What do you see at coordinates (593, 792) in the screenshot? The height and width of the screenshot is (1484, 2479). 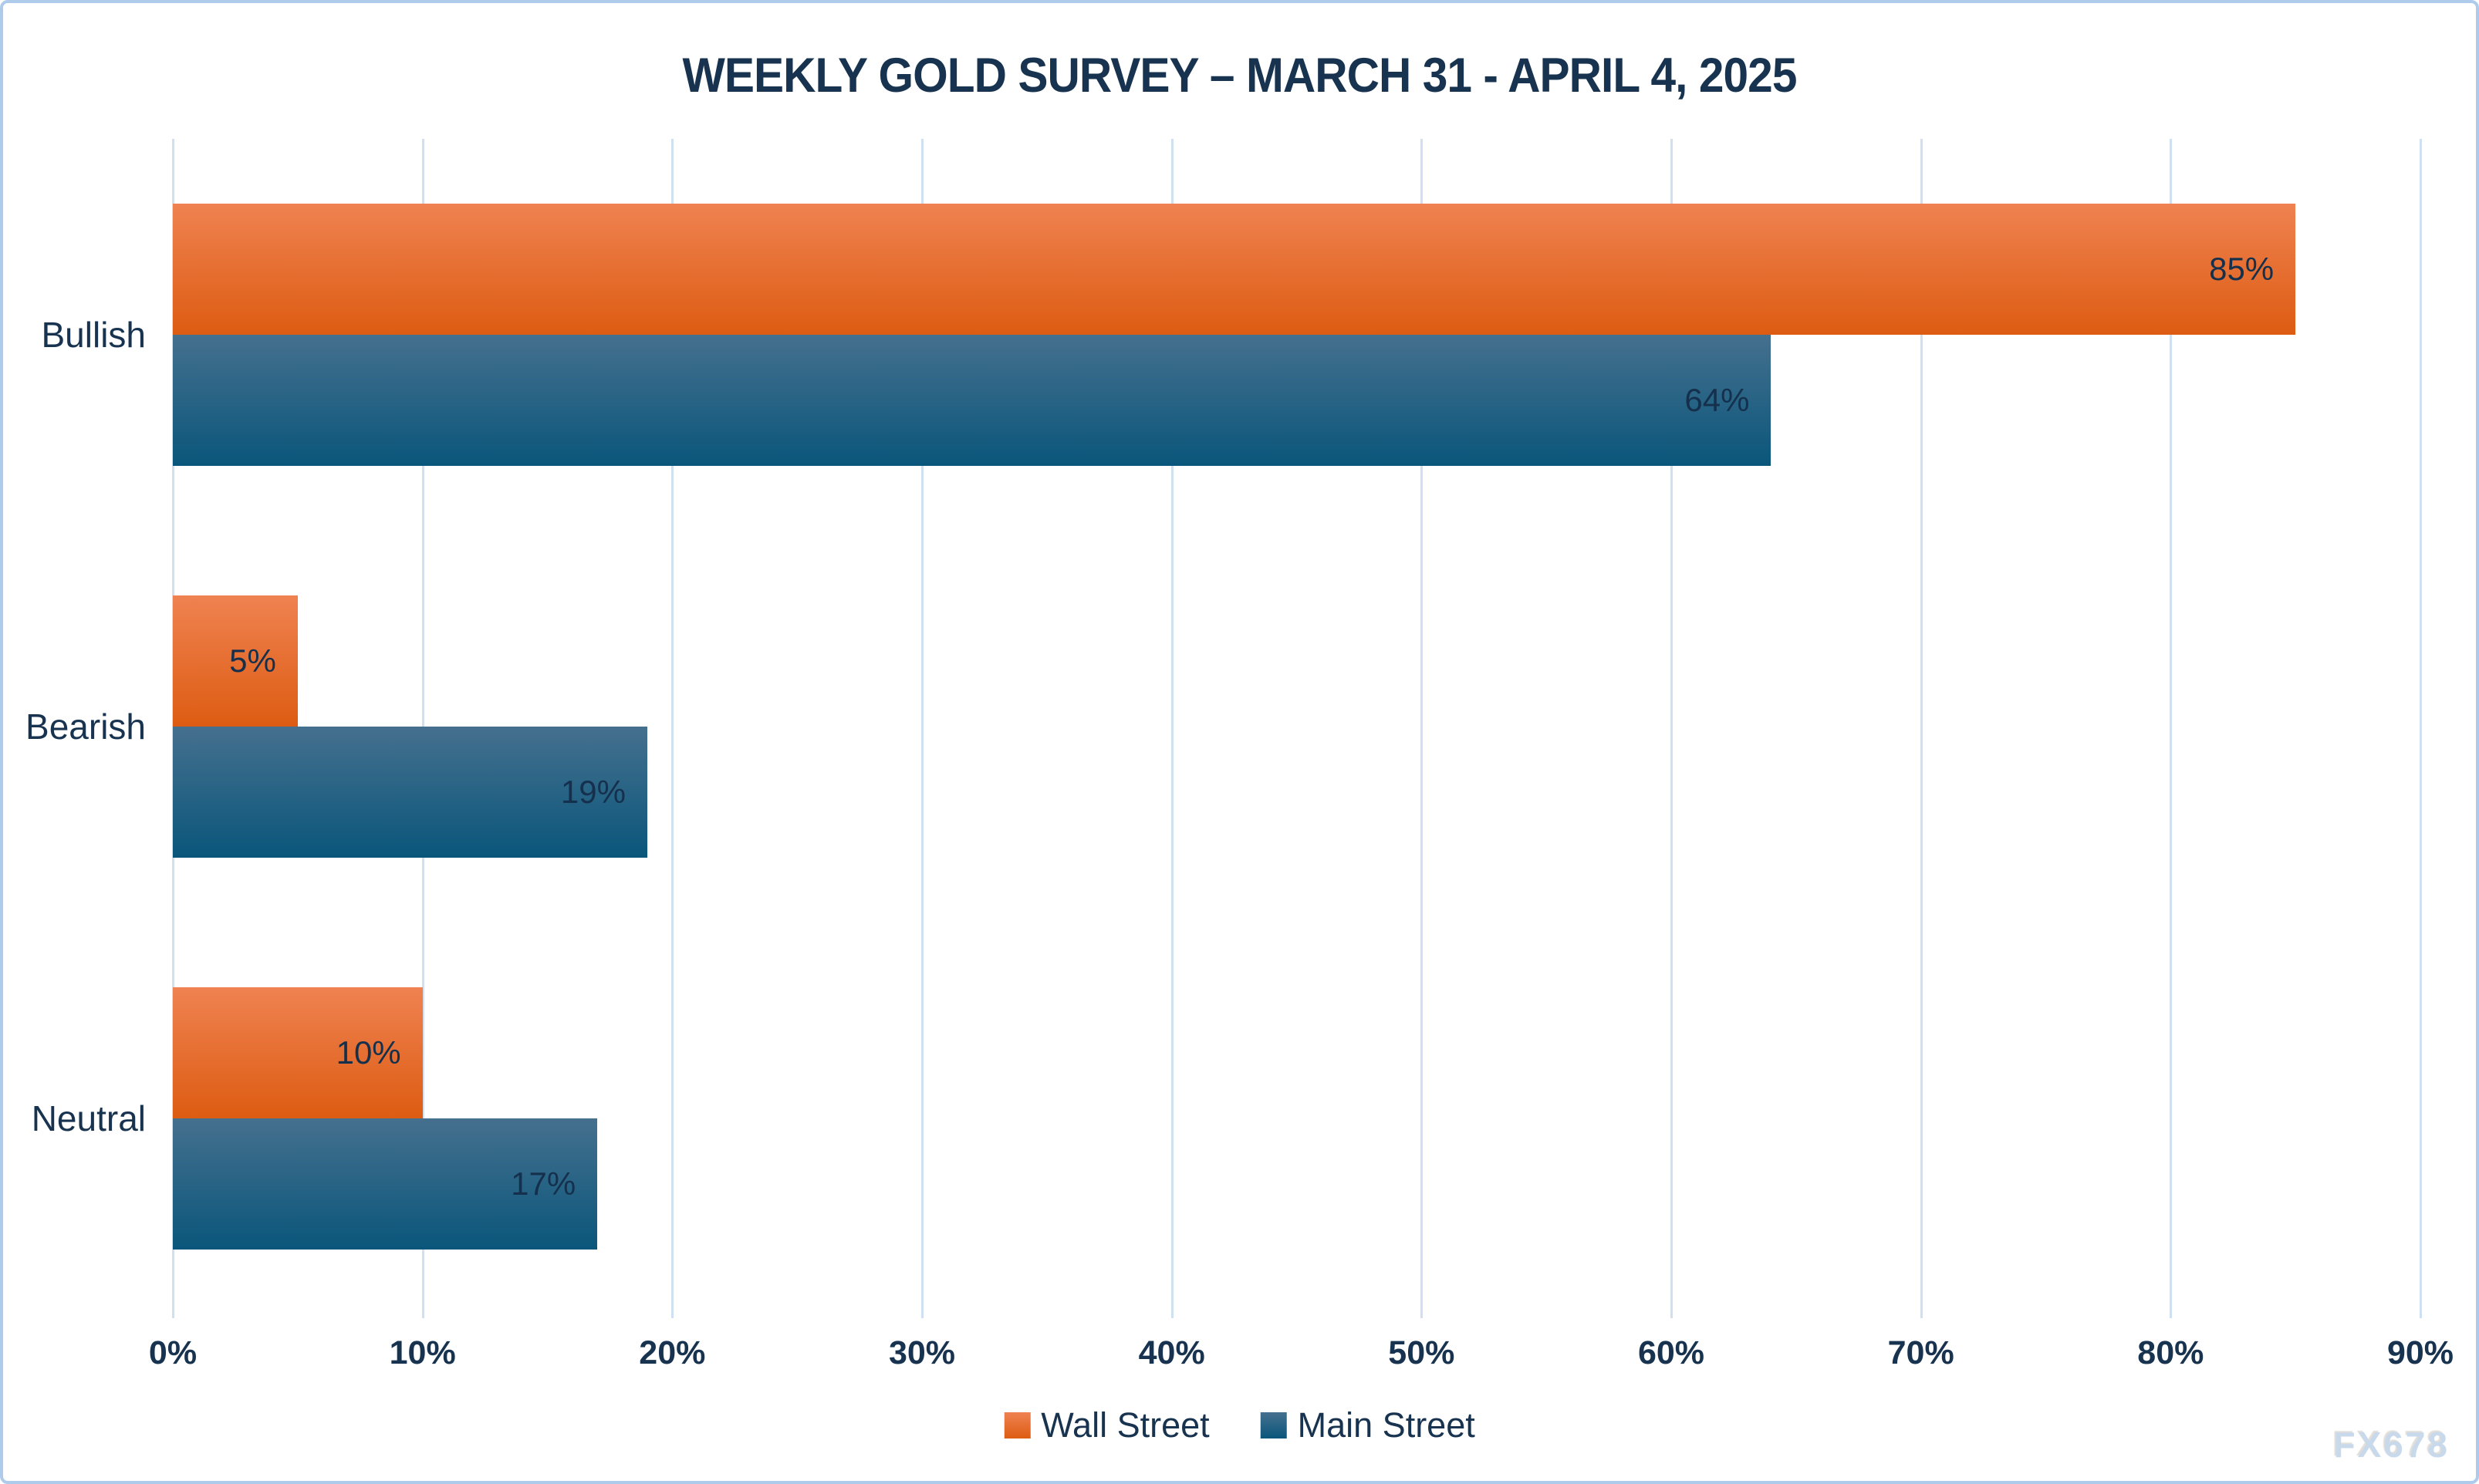 I see `bar-value-label: 19%` at bounding box center [593, 792].